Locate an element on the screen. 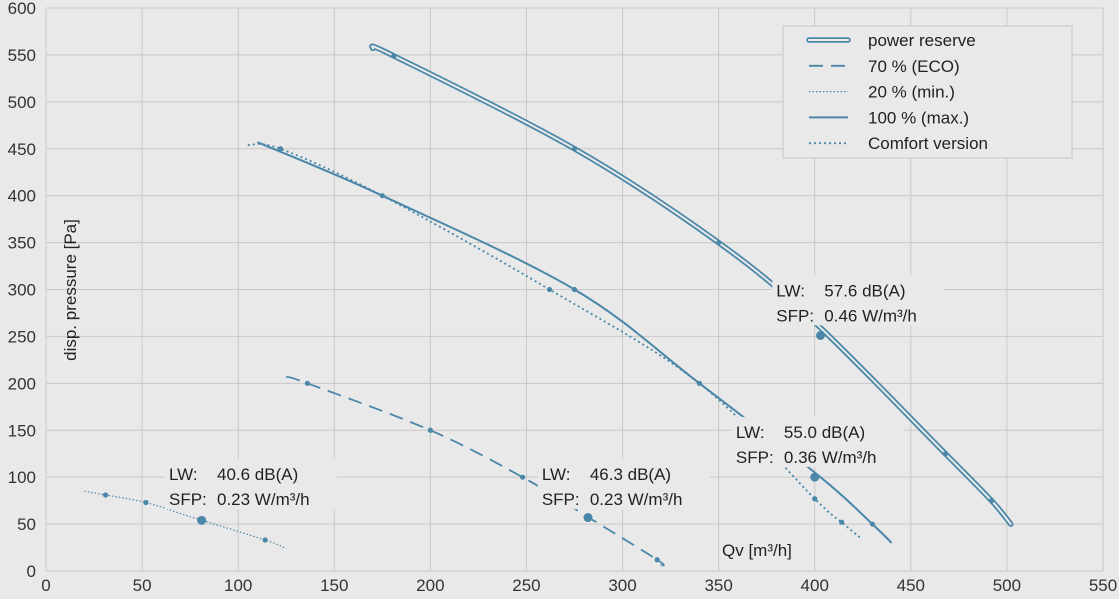 The height and width of the screenshot is (599, 1119). y-tick-label: 600 is located at coordinates (22, 9).